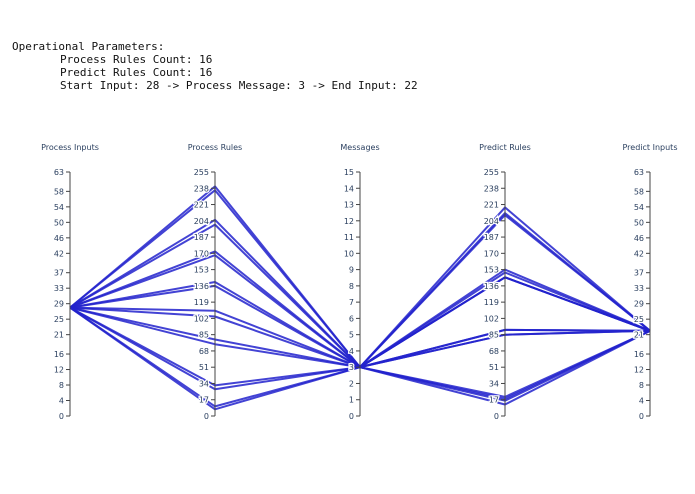 This screenshot has width=695, height=494. Describe the element at coordinates (349, 172) in the screenshot. I see `tick-label: 15` at that location.